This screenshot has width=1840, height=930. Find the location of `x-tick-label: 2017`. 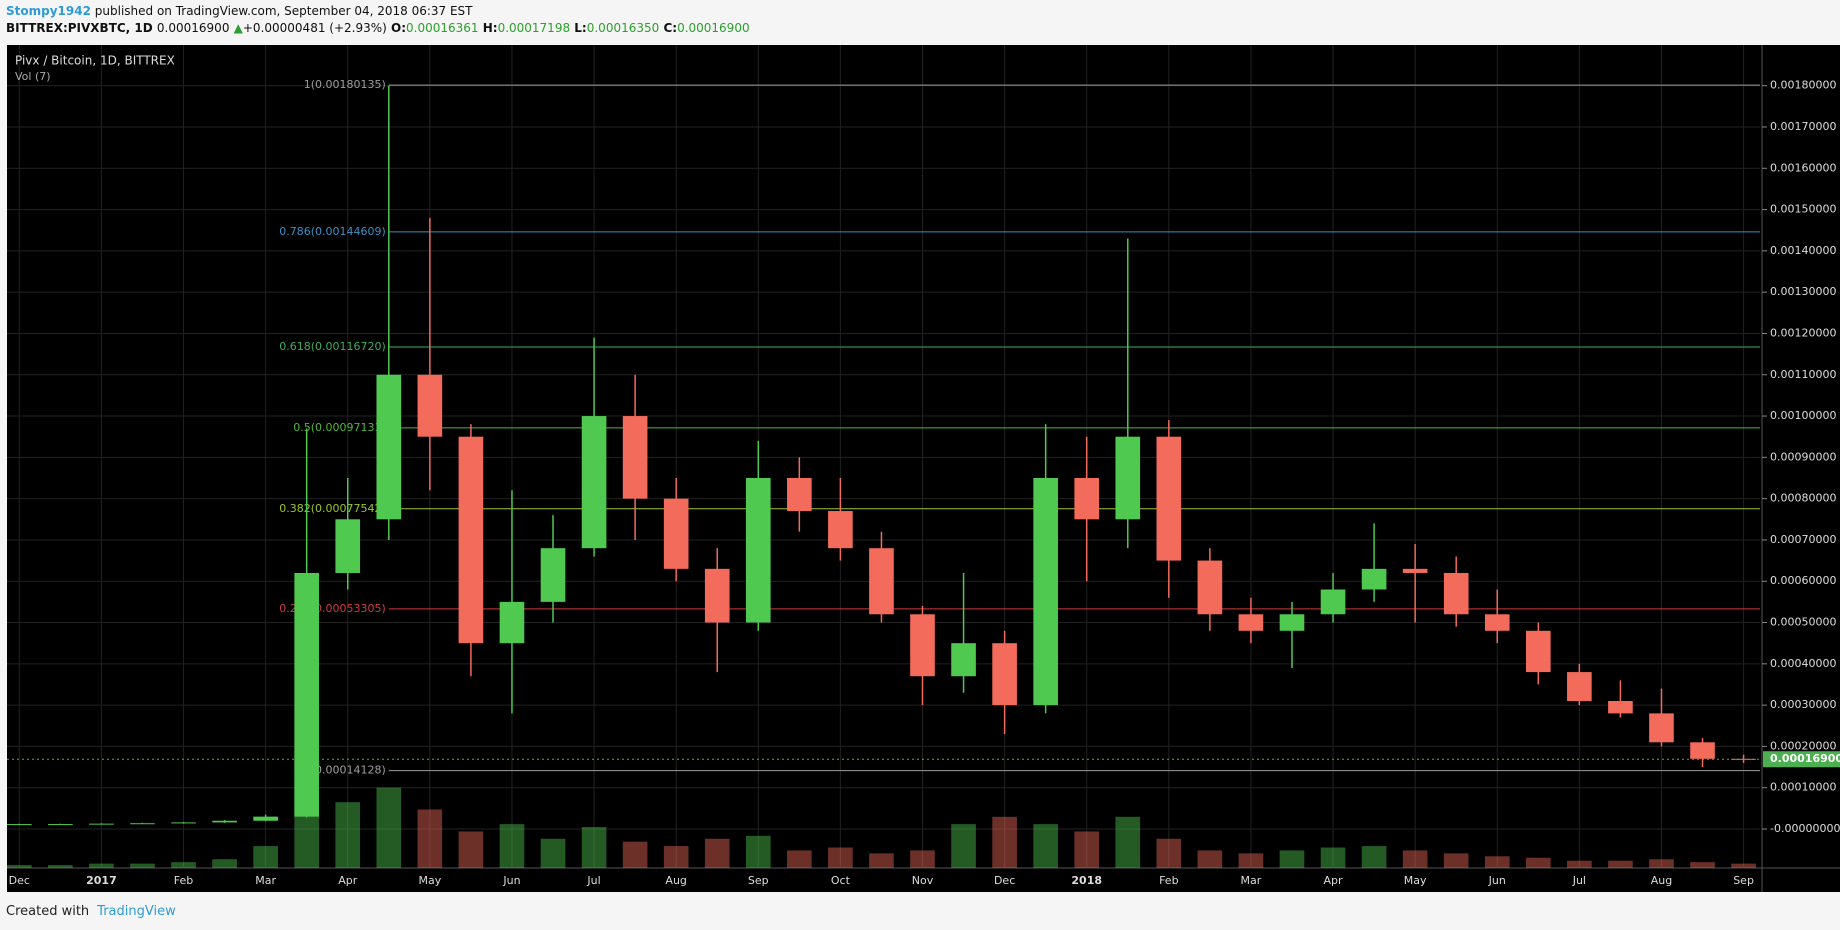

x-tick-label: 2017 is located at coordinates (101, 880).